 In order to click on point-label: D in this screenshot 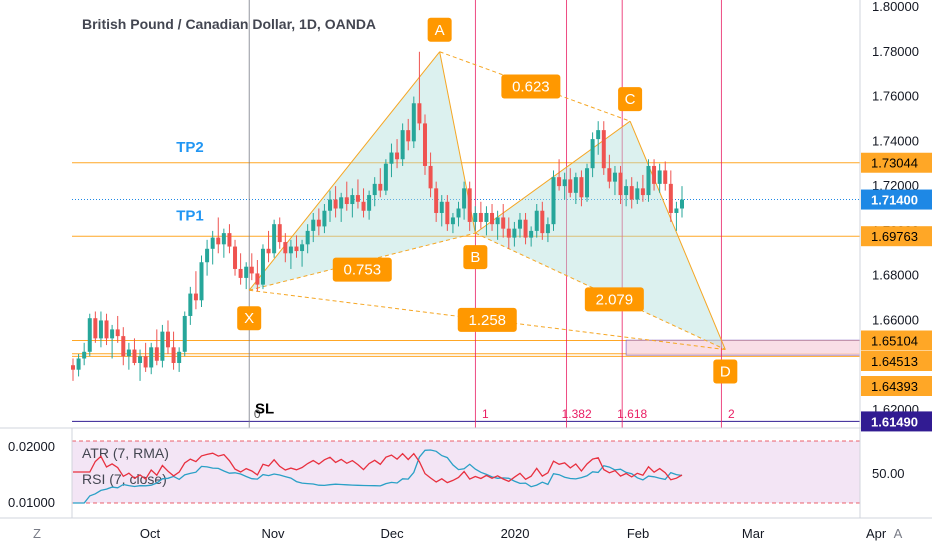, I will do `click(725, 372)`.